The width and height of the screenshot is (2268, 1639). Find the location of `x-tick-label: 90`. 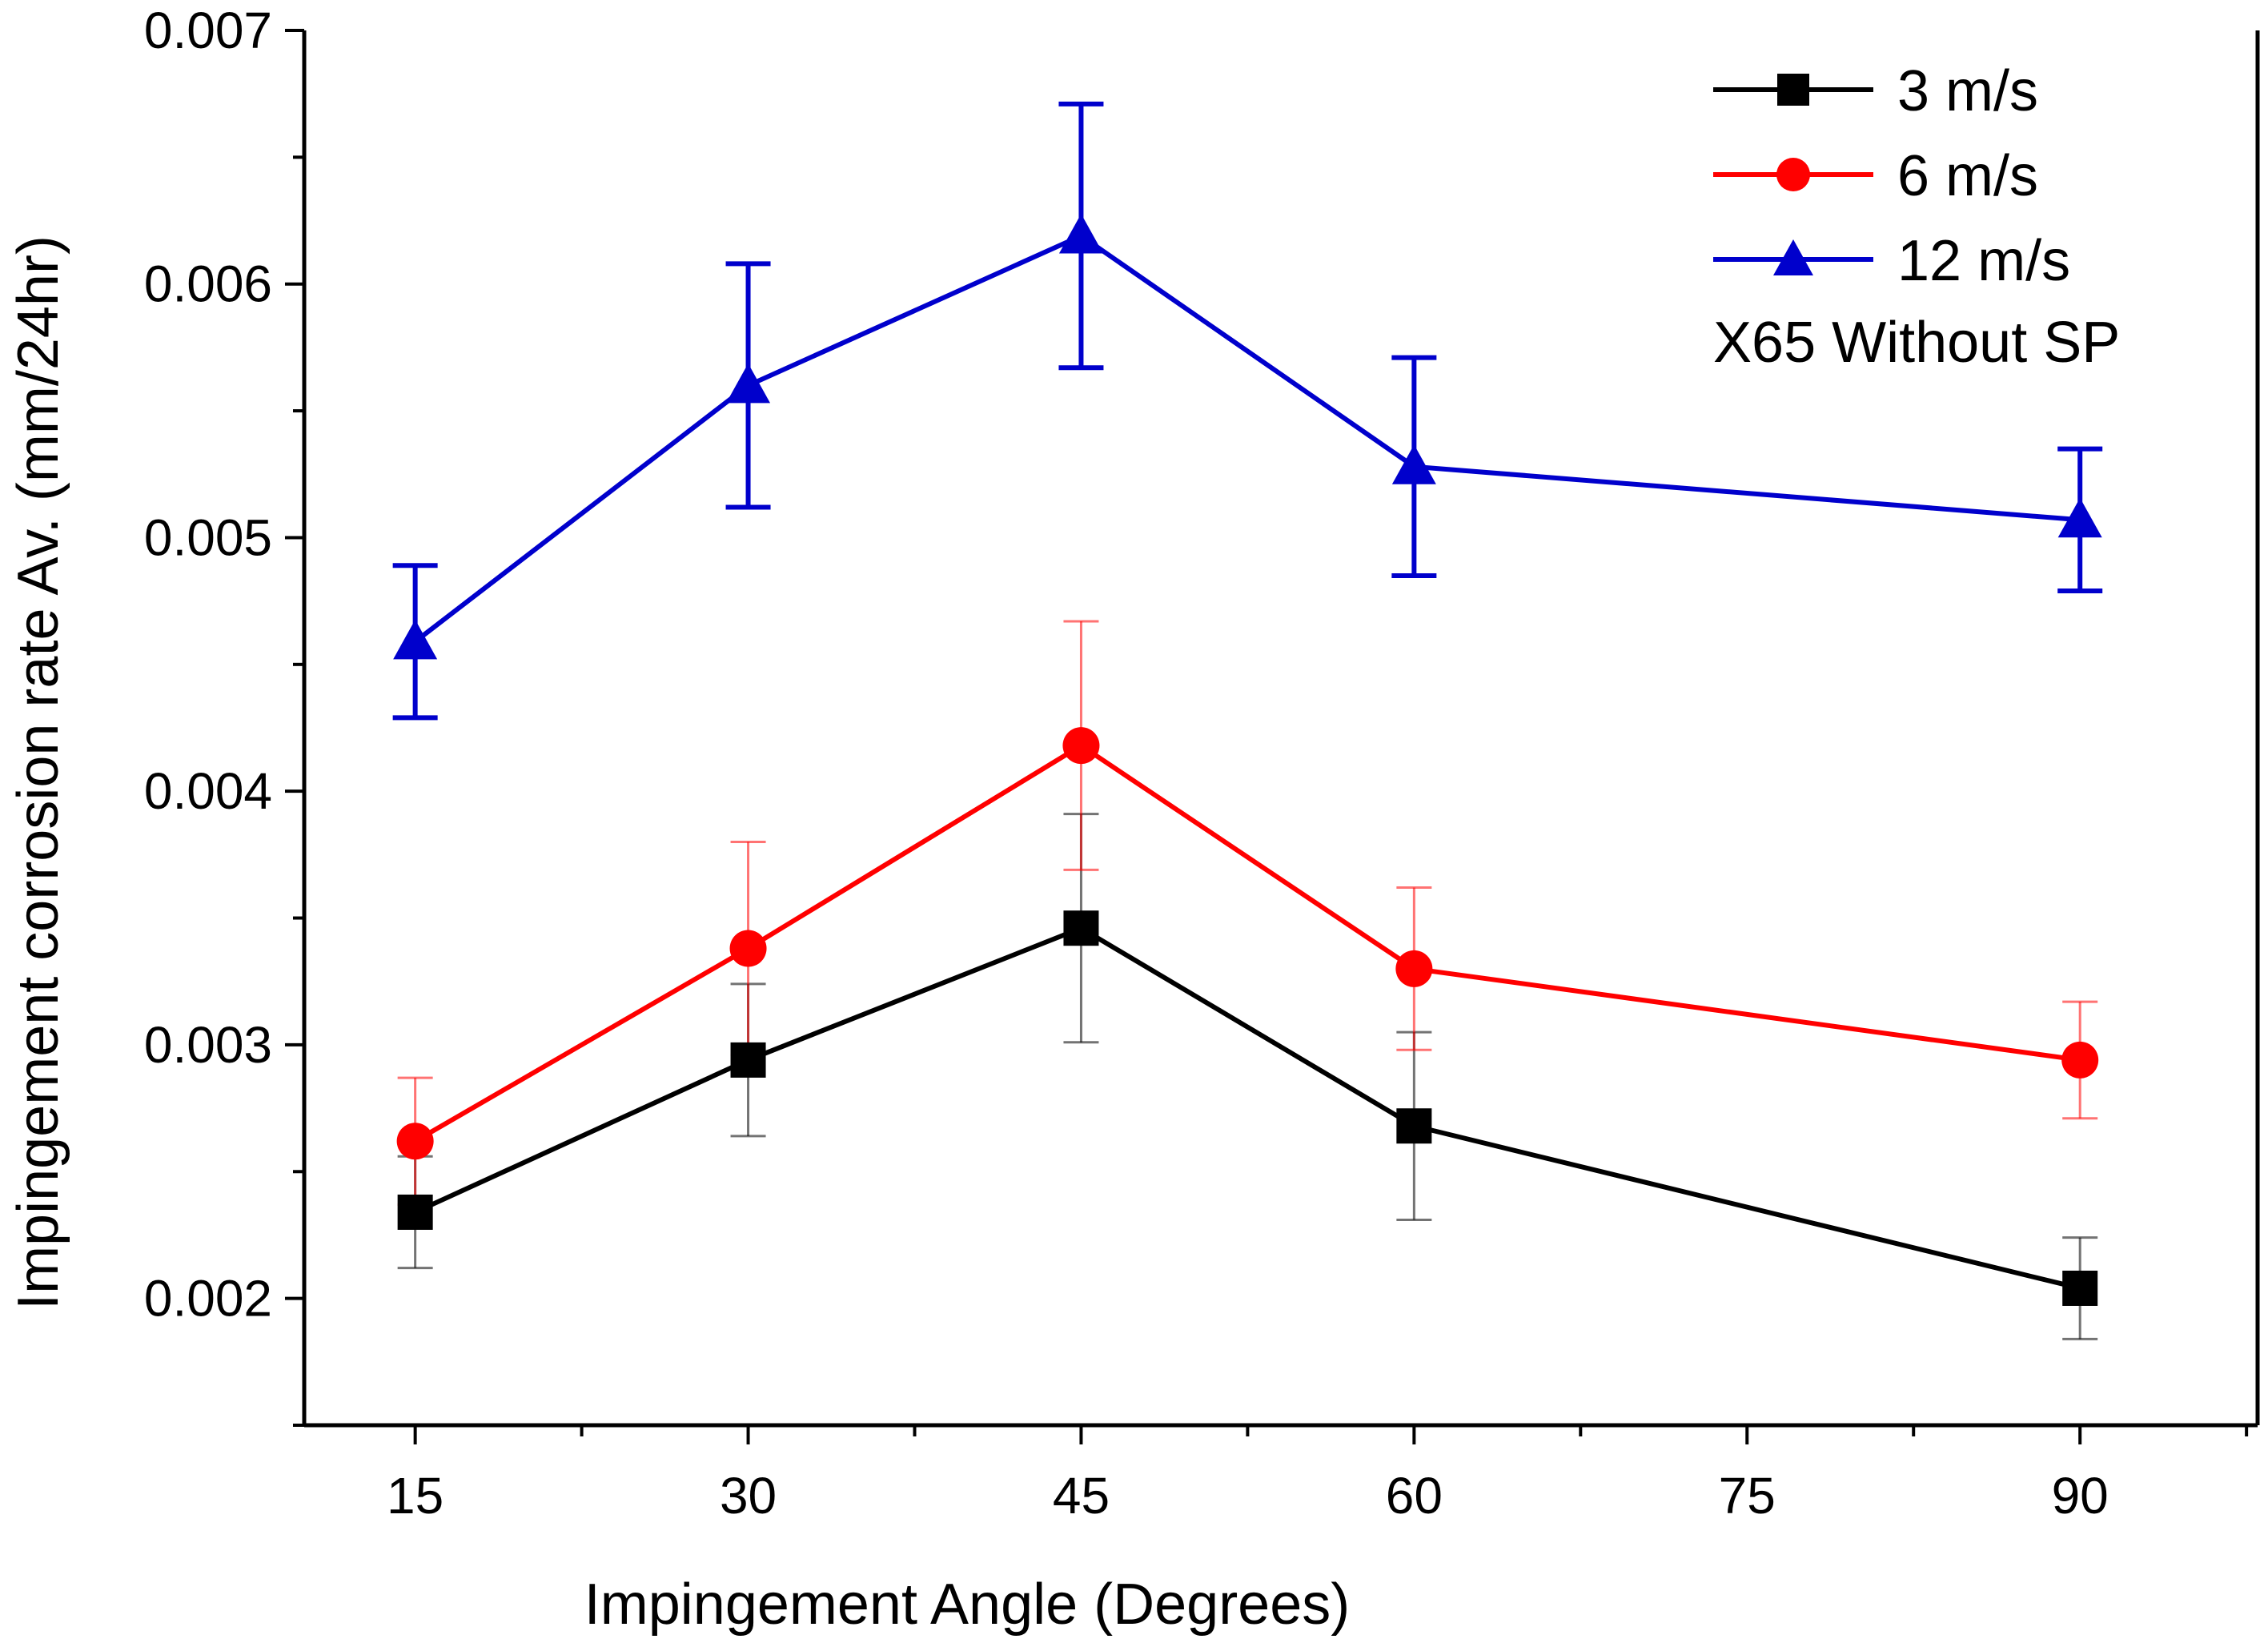

x-tick-label: 90 is located at coordinates (2080, 1496).